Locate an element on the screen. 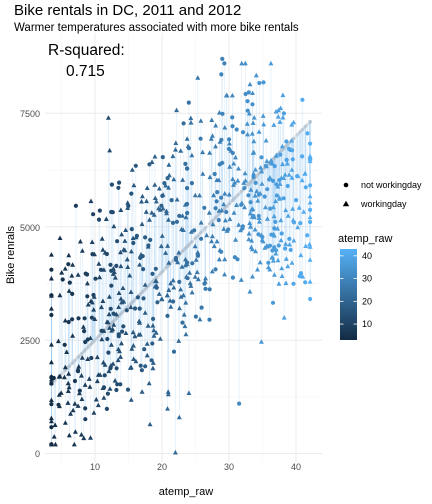 This screenshot has height=504, width=432. colorbar-tick-label: 10 is located at coordinates (367, 324).